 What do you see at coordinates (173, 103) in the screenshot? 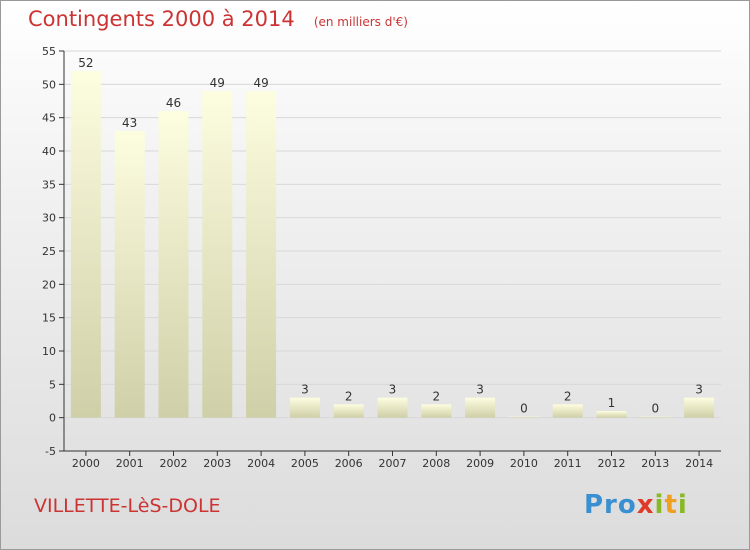
I see `data-label: 46` at bounding box center [173, 103].